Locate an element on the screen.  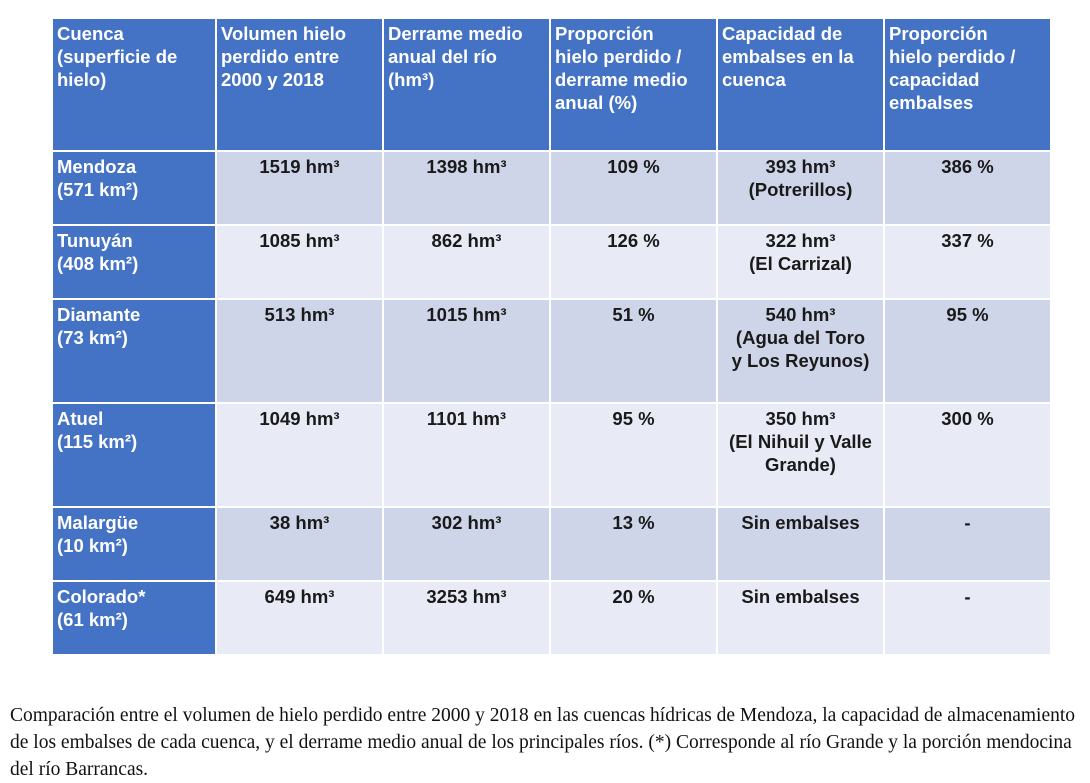
cell-ice-lost: 649 hm³ is located at coordinates (299, 618).